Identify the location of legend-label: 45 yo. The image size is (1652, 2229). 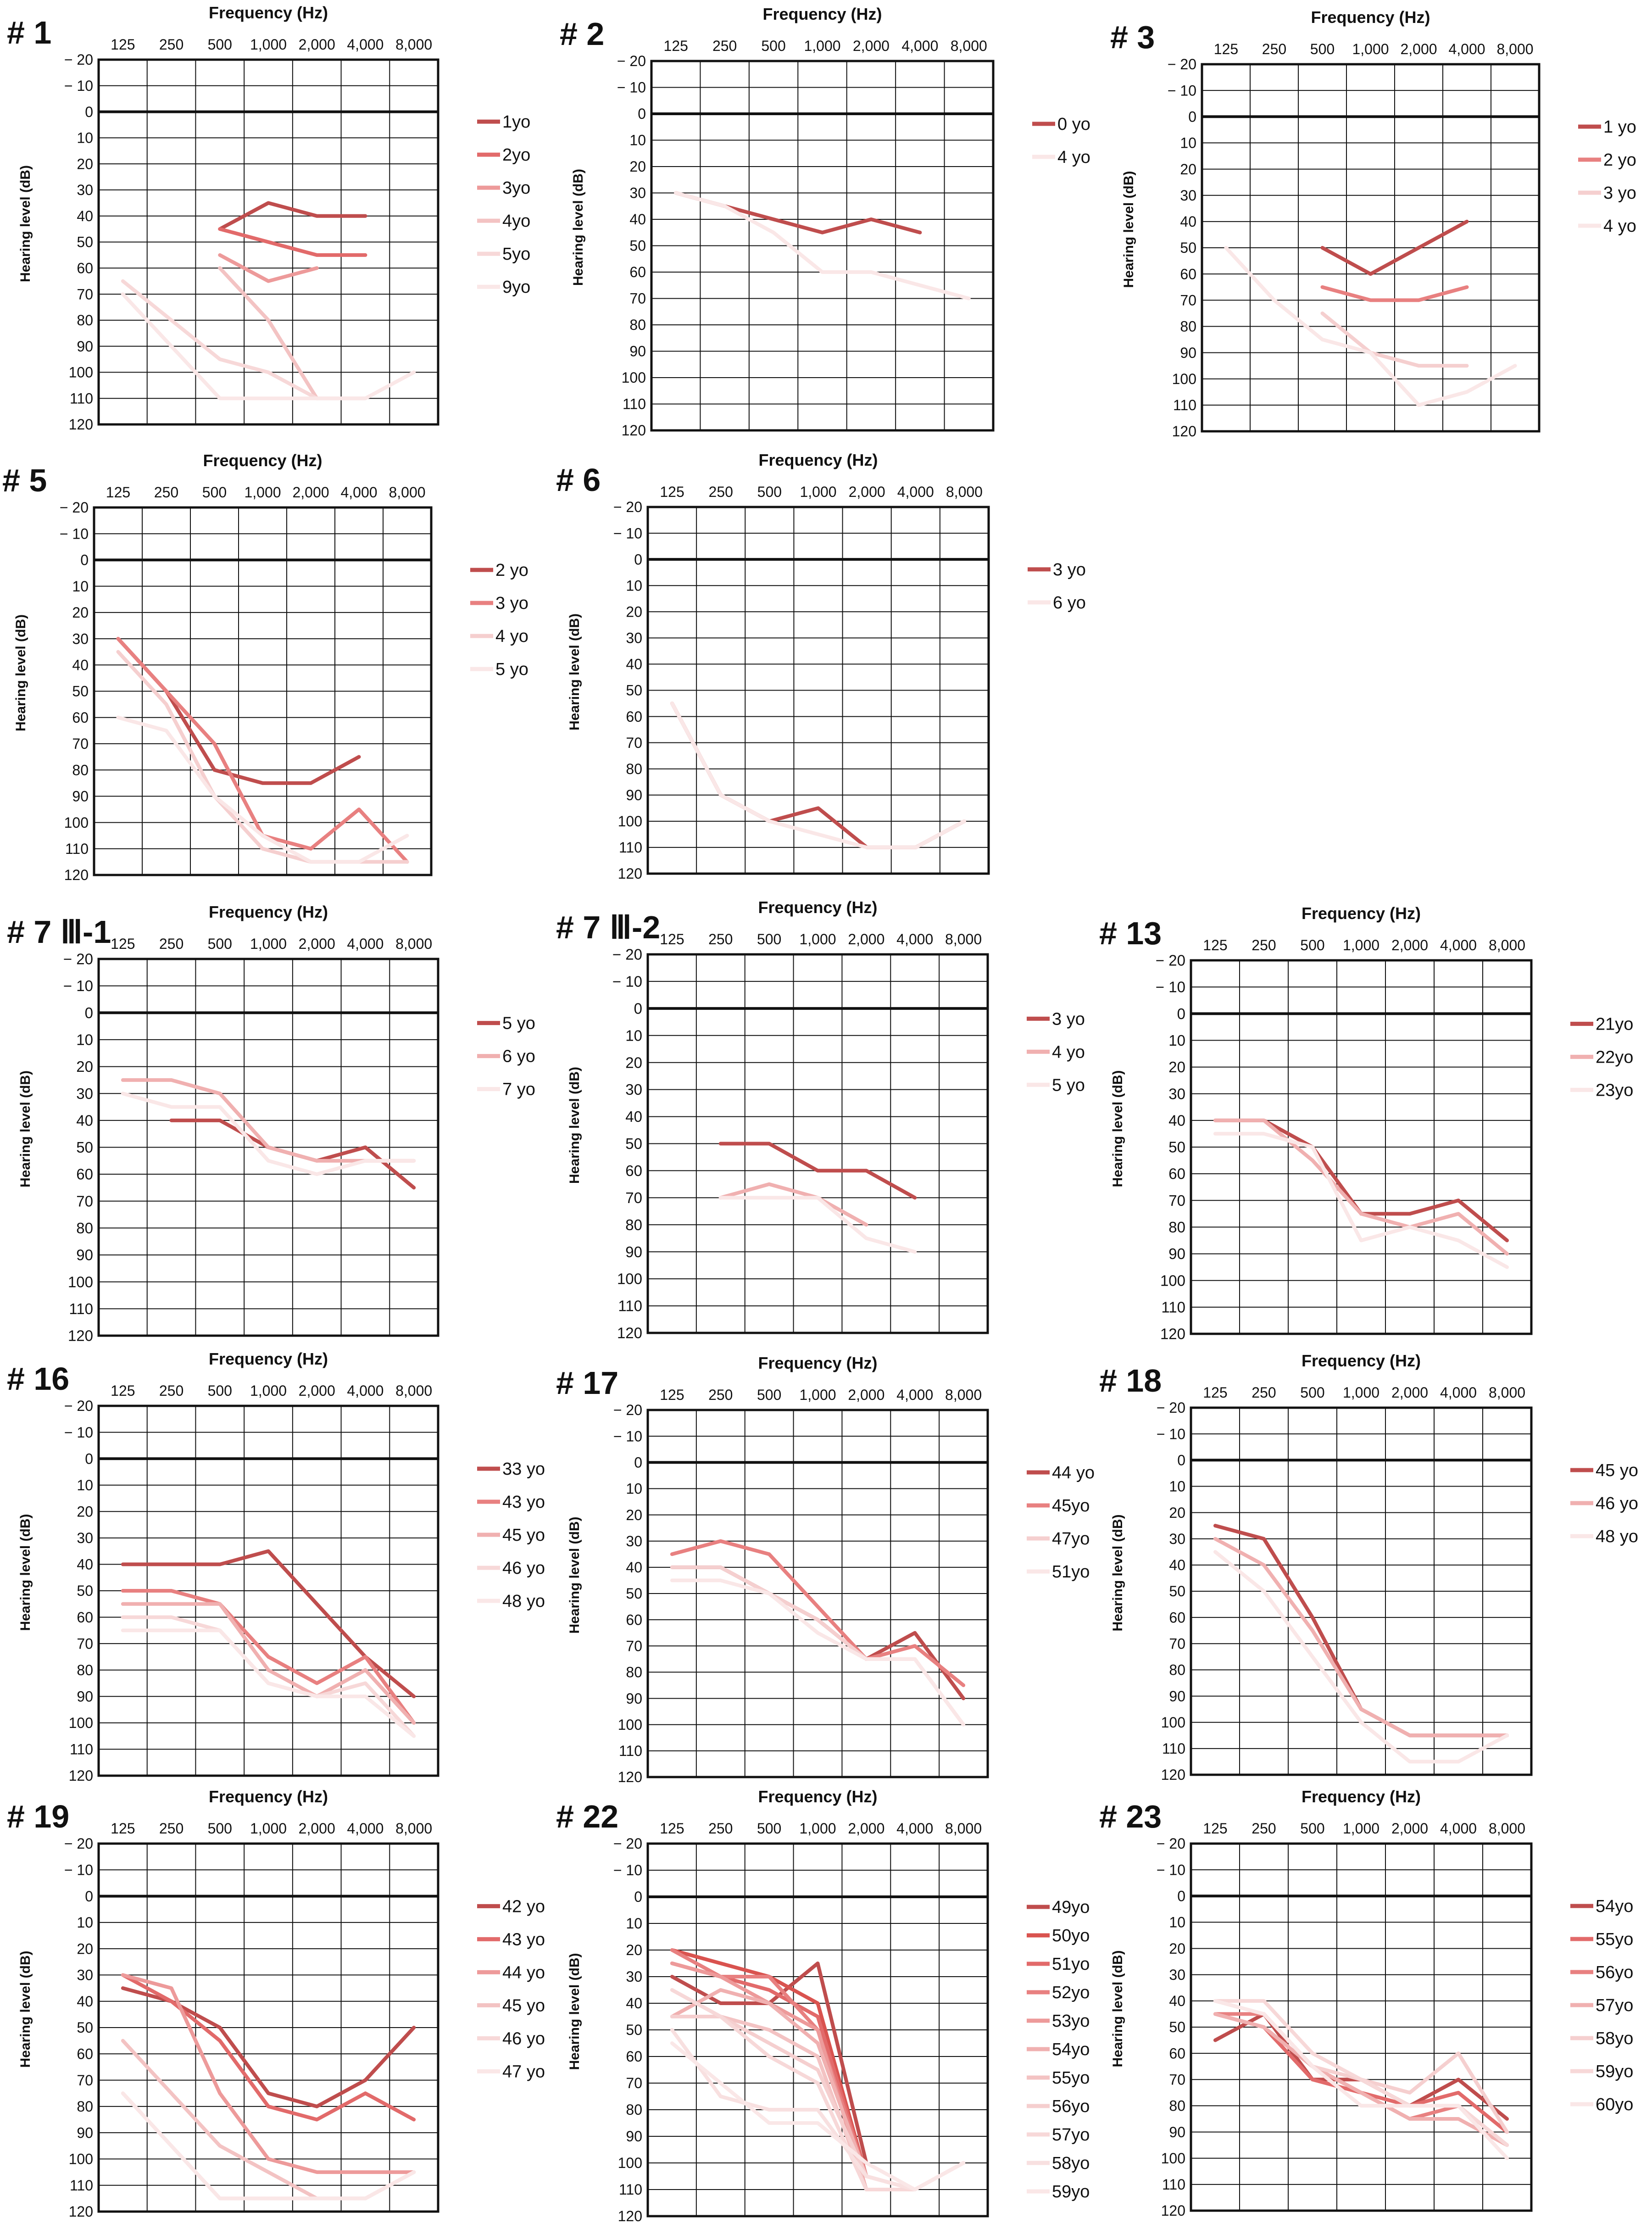
(1617, 1470).